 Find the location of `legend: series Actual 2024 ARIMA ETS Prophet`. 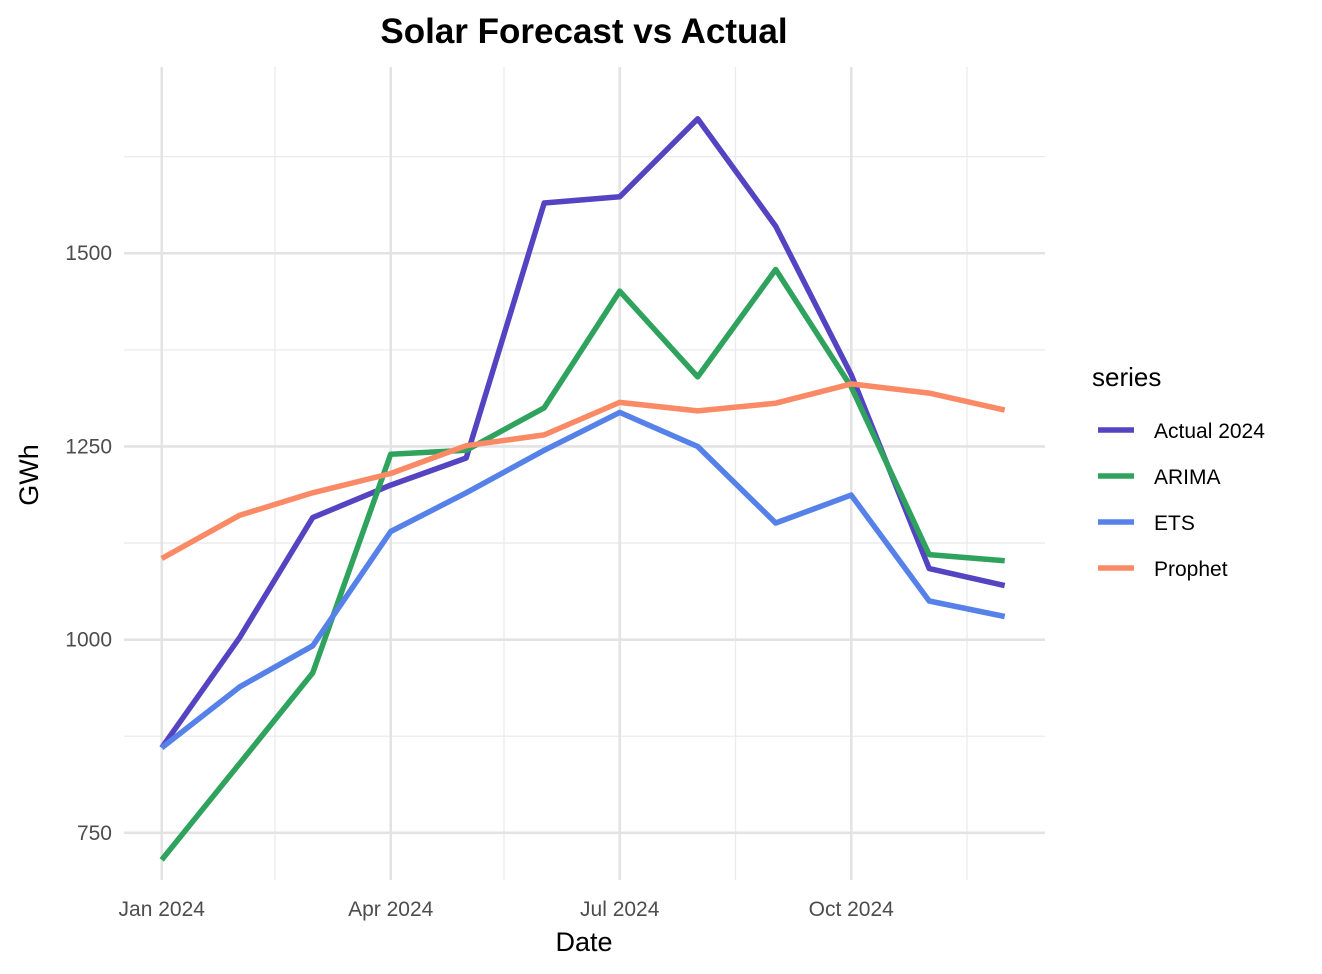

legend: series Actual 2024 ARIMA ETS Prophet is located at coordinates (1178, 471).